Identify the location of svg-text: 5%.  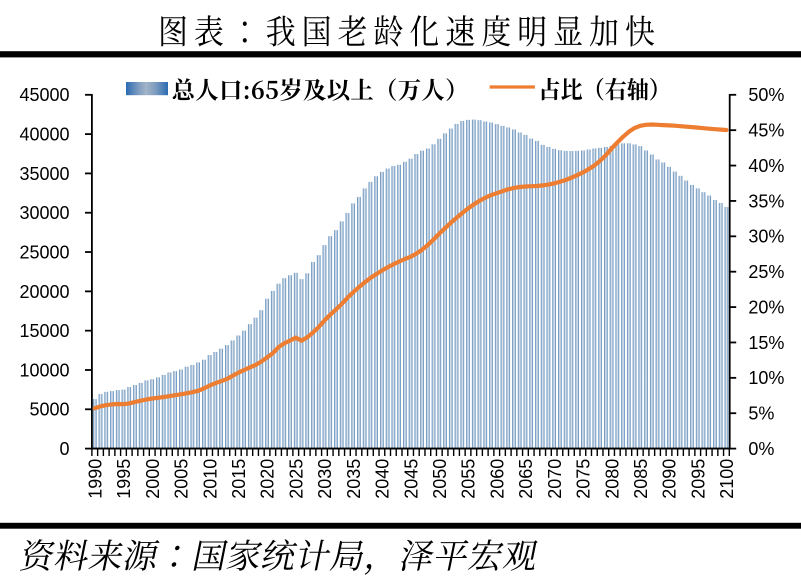
(761, 414).